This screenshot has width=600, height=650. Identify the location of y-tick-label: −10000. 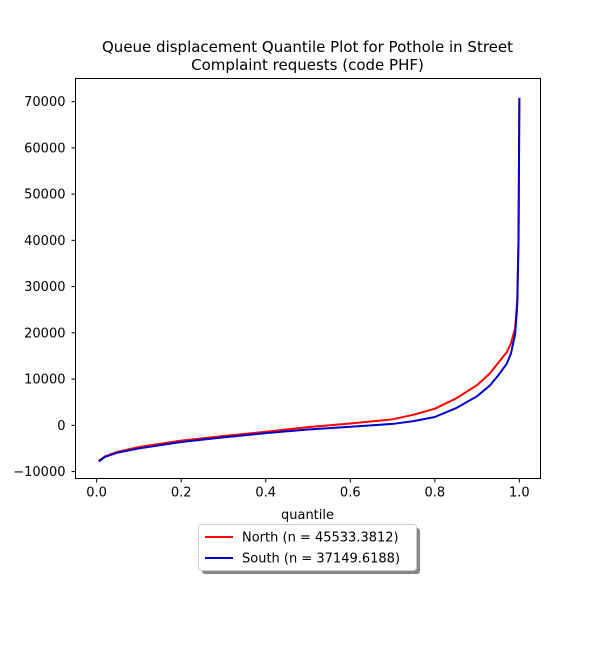
(39, 472).